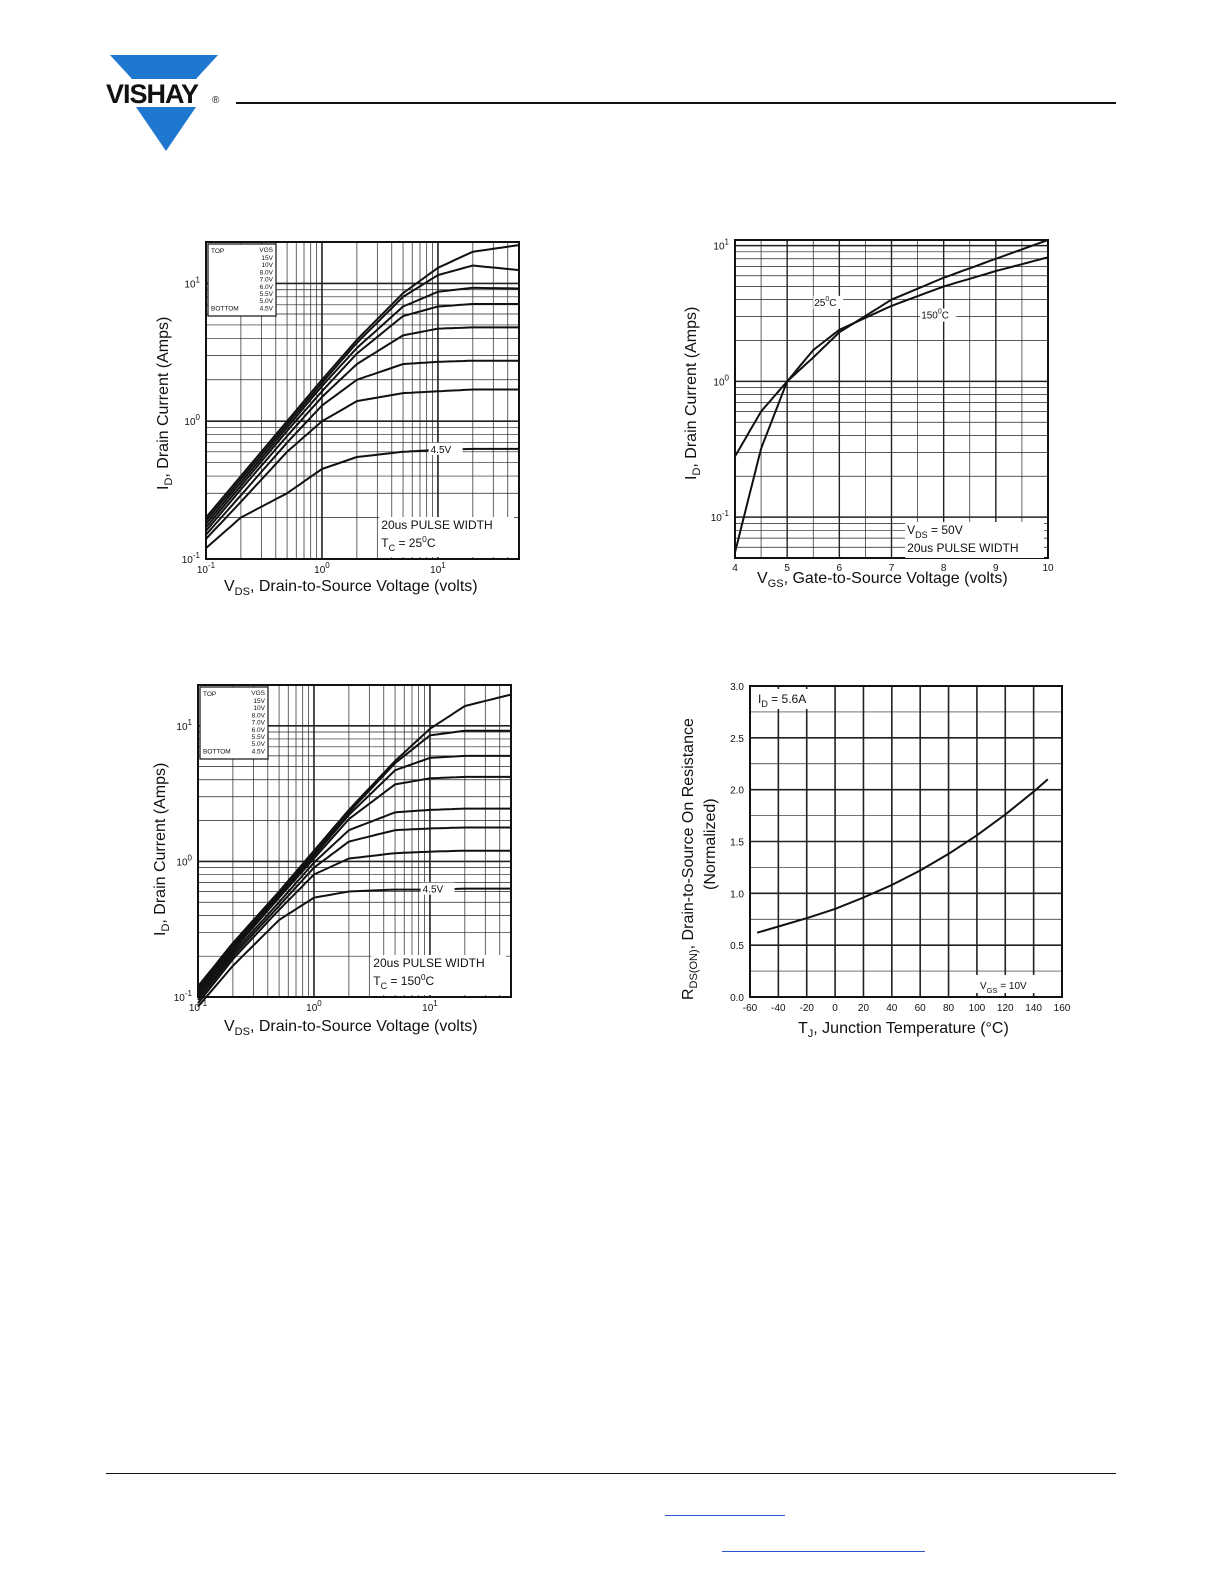 This screenshot has width=1225, height=1585. I want to click on c3-series-6_0V, so click(354, 902).